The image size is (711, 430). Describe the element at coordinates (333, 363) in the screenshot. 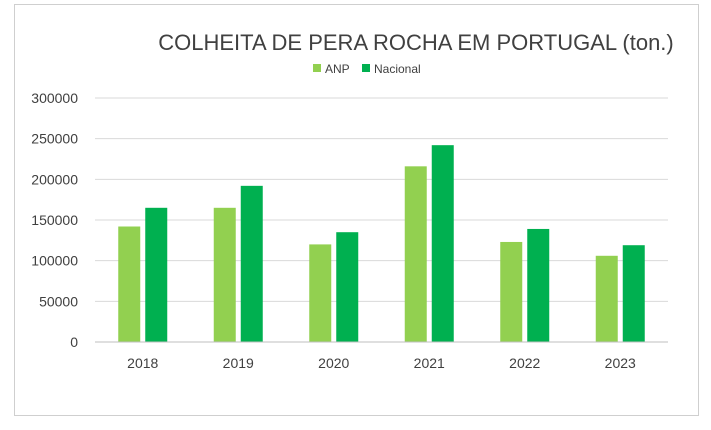

I see `x-tick-label-2020: 2020` at that location.